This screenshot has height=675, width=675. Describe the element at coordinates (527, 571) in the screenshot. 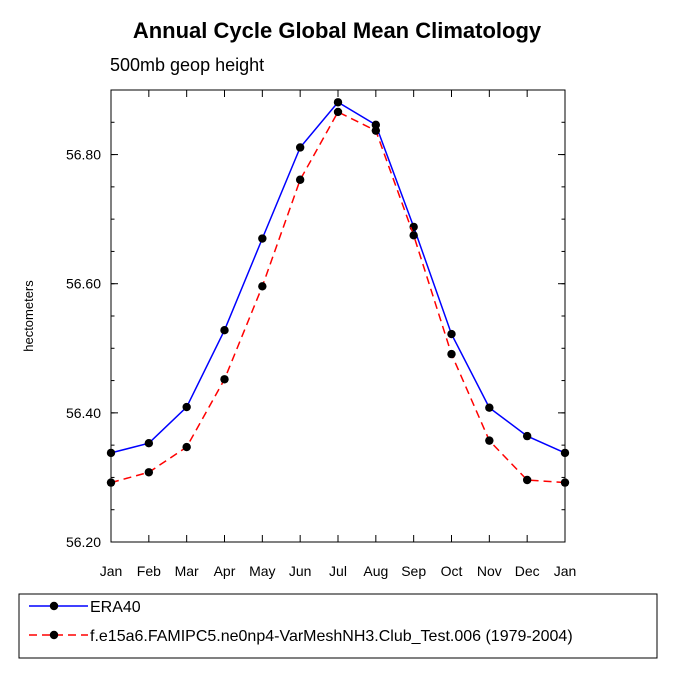

I see `x-tick-label: Dec` at that location.